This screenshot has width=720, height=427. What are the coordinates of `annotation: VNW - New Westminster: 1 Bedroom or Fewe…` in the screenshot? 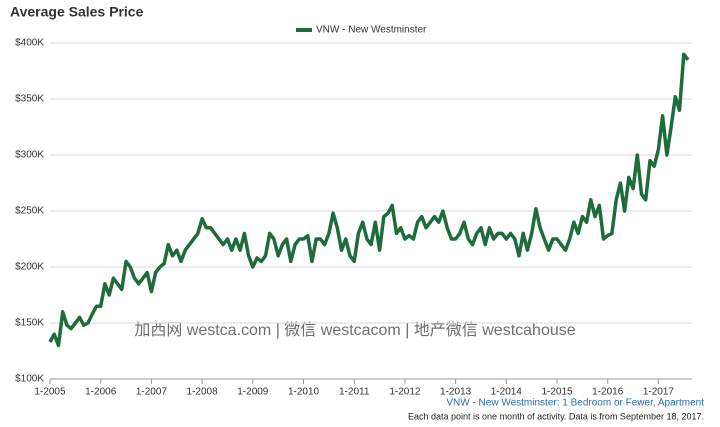 It's located at (575, 403).